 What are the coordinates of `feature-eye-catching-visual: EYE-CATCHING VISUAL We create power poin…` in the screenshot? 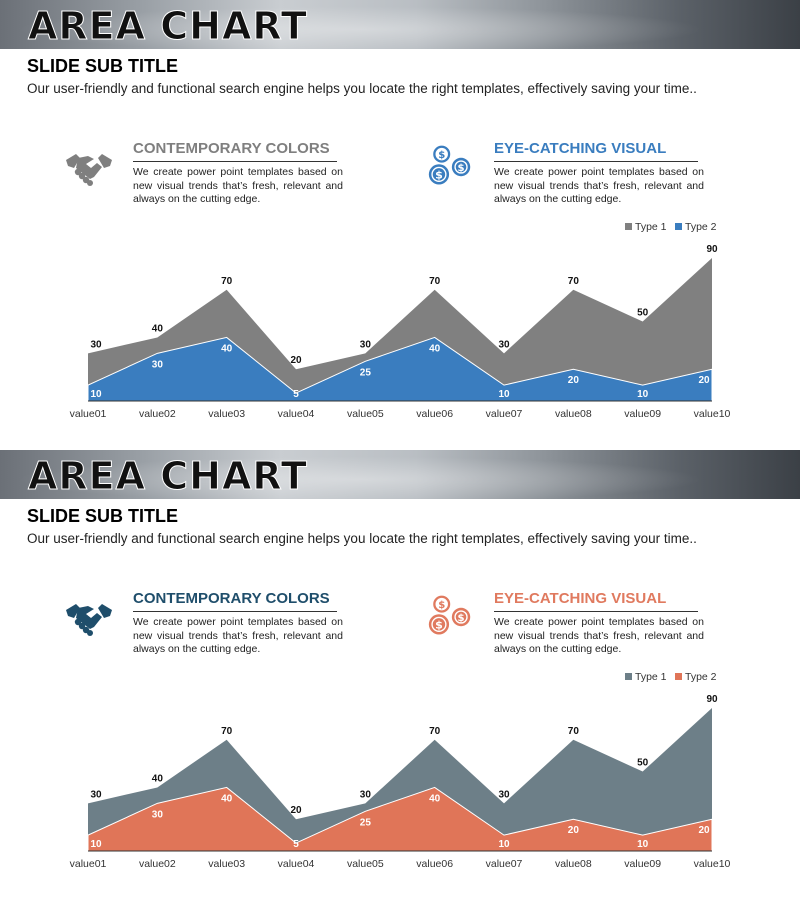 It's located at (604, 623).